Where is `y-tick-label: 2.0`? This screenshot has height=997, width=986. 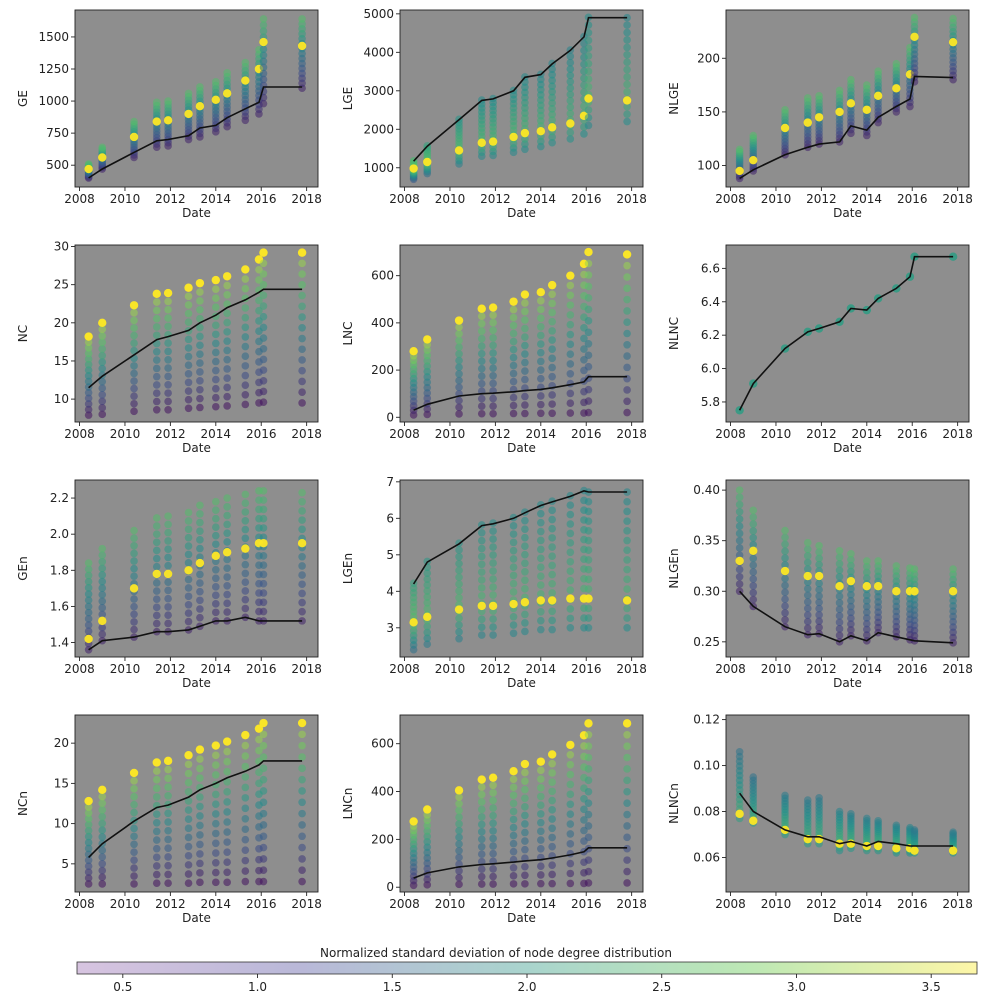
y-tick-label: 2.0 is located at coordinates (59, 534).